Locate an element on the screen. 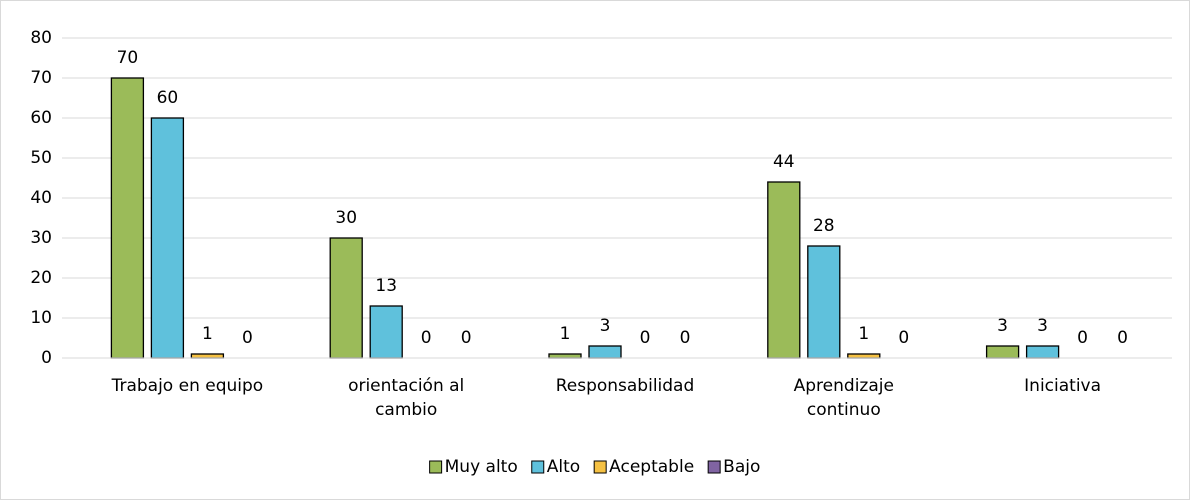 The width and height of the screenshot is (1190, 500). y-tick-label: 80 is located at coordinates (41, 38).